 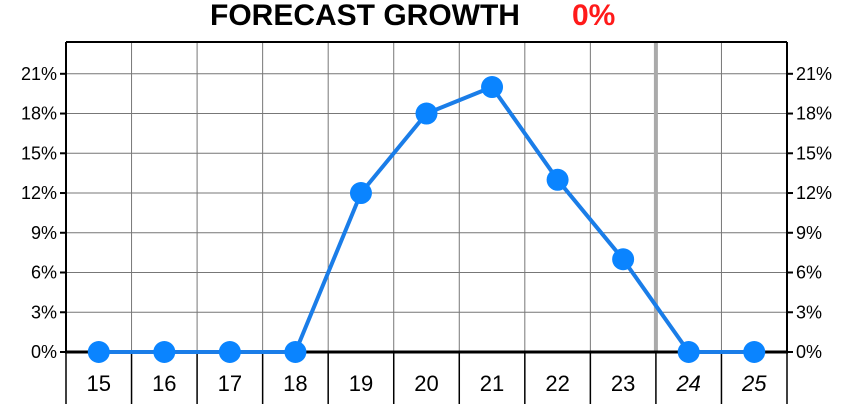 What do you see at coordinates (492, 383) in the screenshot?
I see `x-tick-label: 21` at bounding box center [492, 383].